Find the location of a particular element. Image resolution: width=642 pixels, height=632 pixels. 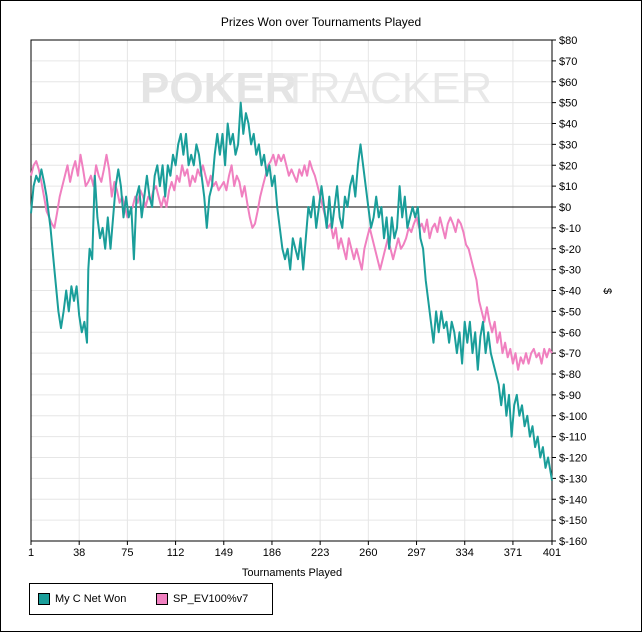

y-tick-label: $10 is located at coordinates (568, 187).